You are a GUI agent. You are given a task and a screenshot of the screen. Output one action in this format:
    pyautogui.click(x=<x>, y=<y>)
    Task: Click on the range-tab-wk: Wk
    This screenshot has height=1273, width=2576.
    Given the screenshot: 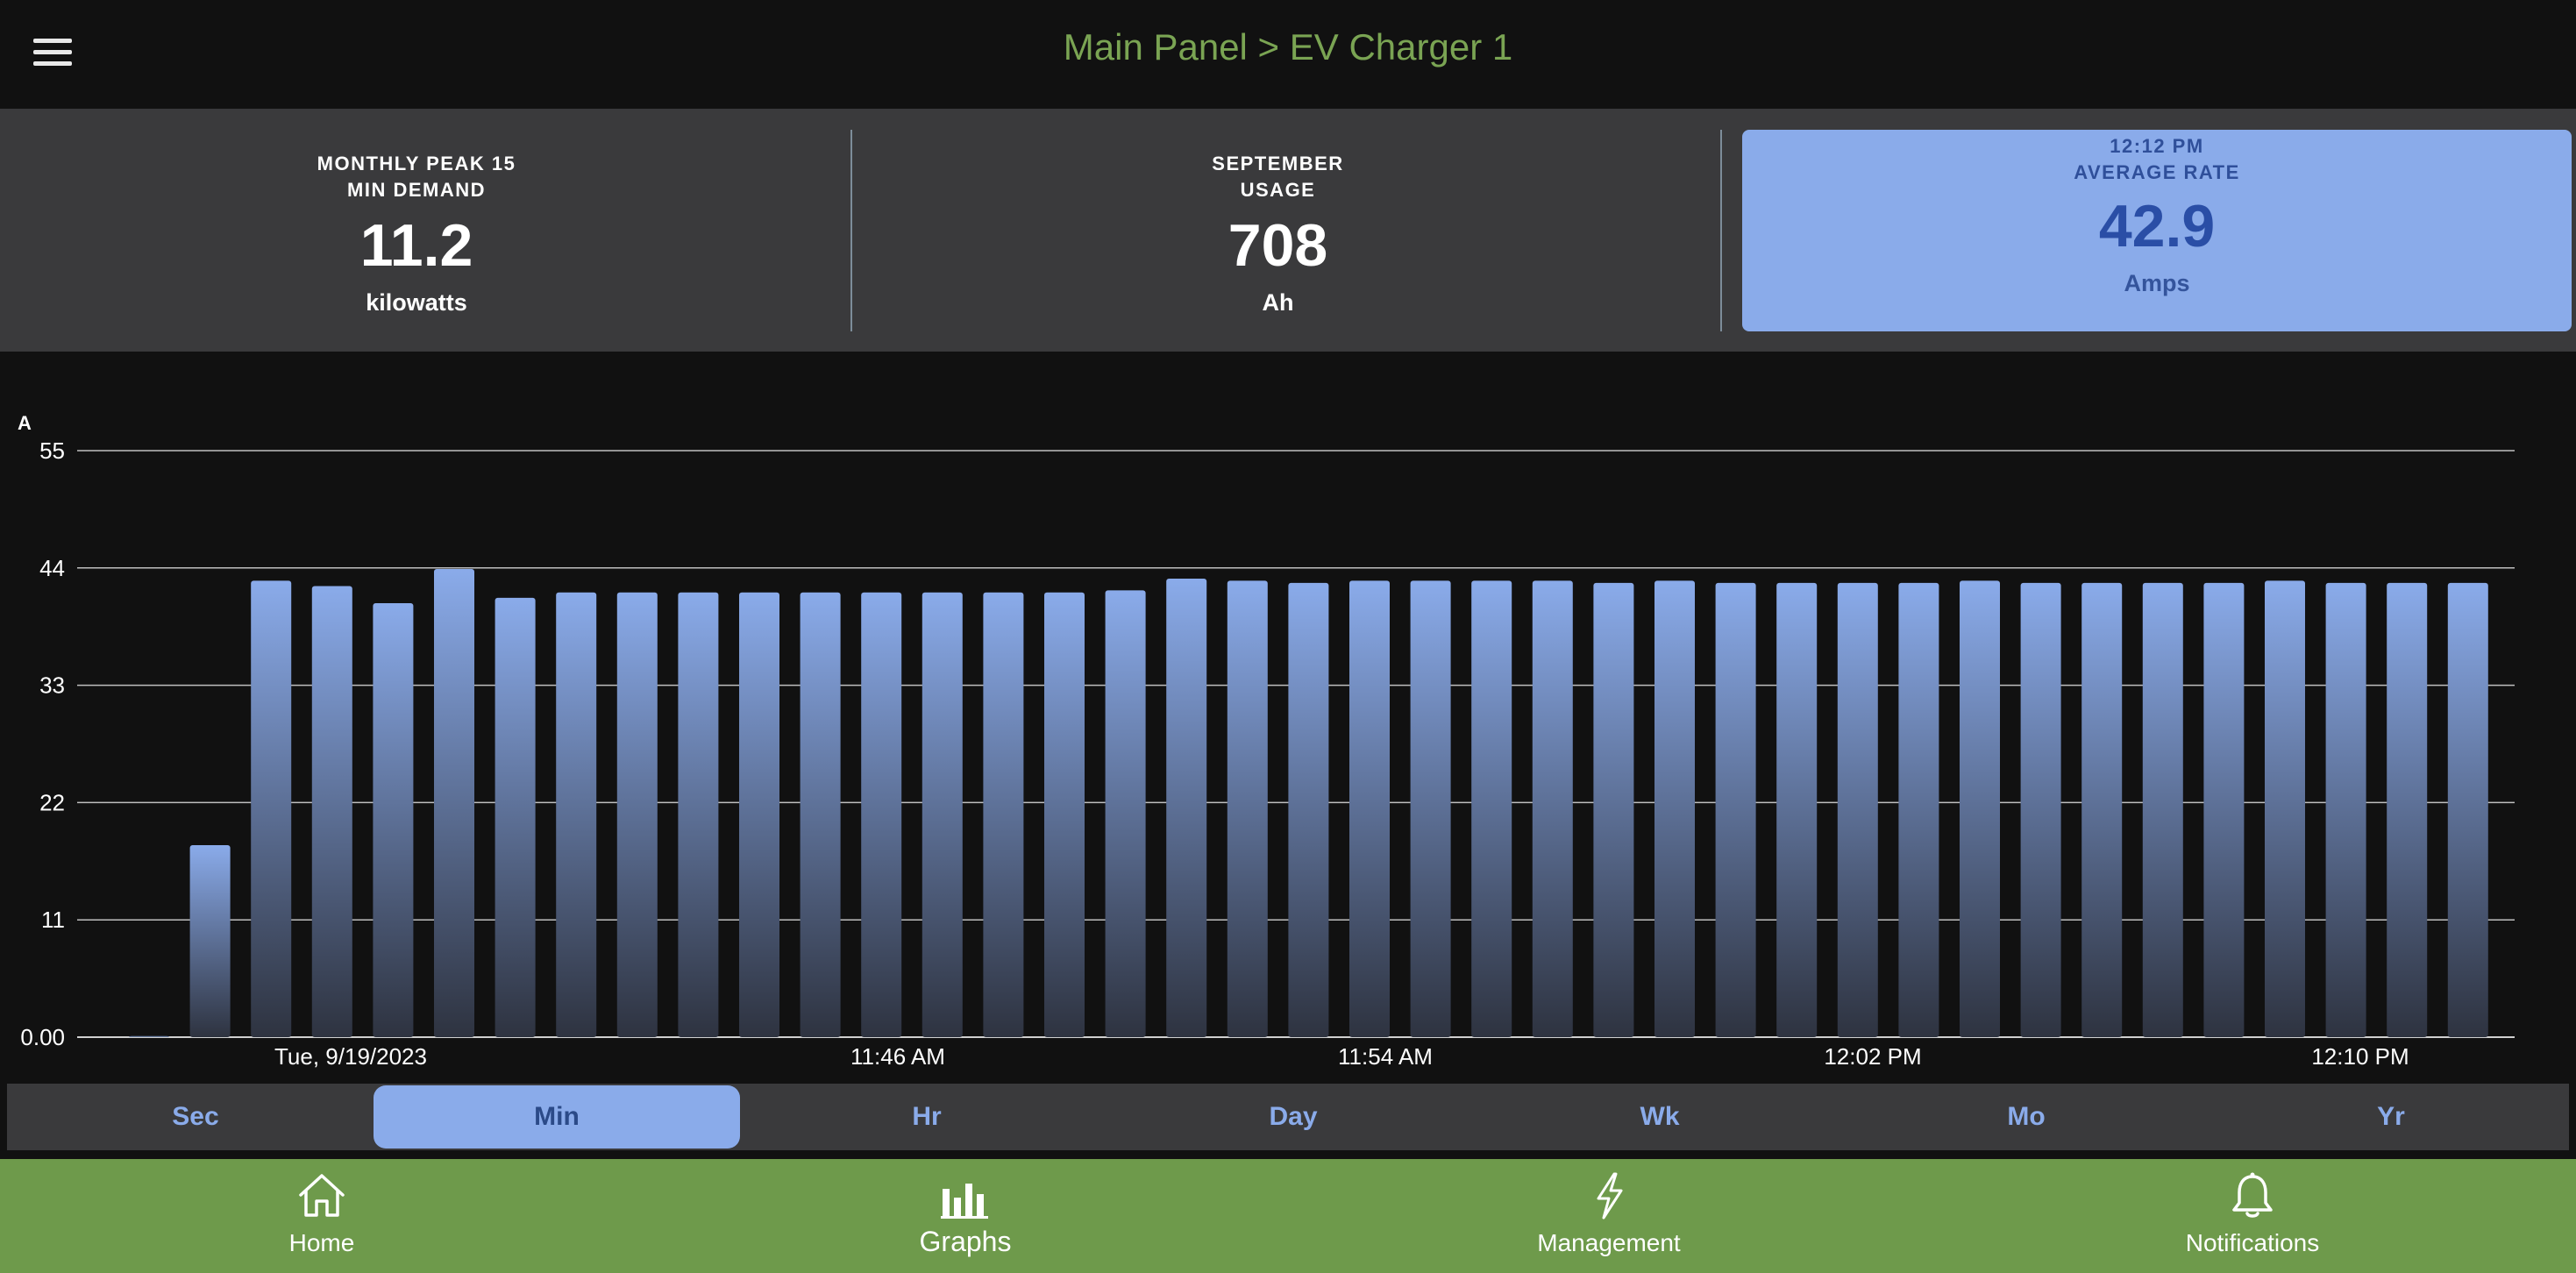 What is the action you would take?
    pyautogui.click(x=1660, y=1116)
    